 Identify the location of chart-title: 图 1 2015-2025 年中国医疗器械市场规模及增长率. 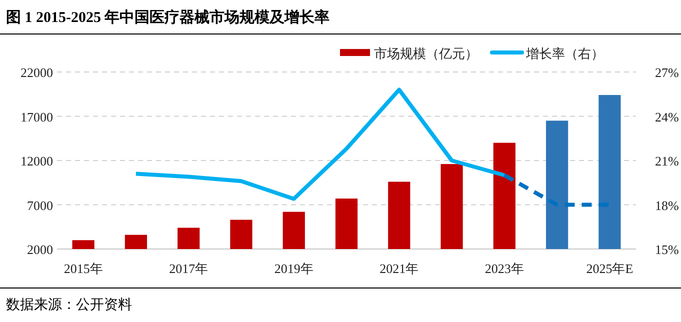
(168, 17).